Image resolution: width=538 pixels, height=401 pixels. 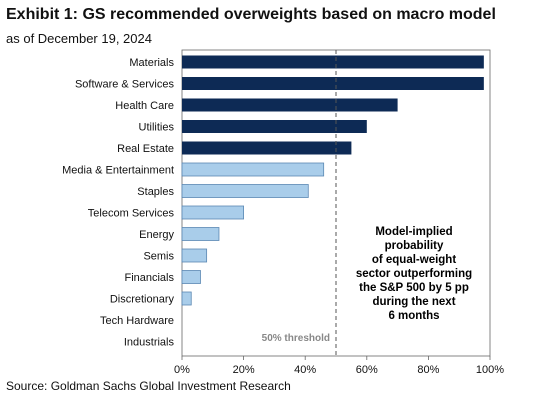 What do you see at coordinates (413, 316) in the screenshot?
I see `annotation-line: 6 months` at bounding box center [413, 316].